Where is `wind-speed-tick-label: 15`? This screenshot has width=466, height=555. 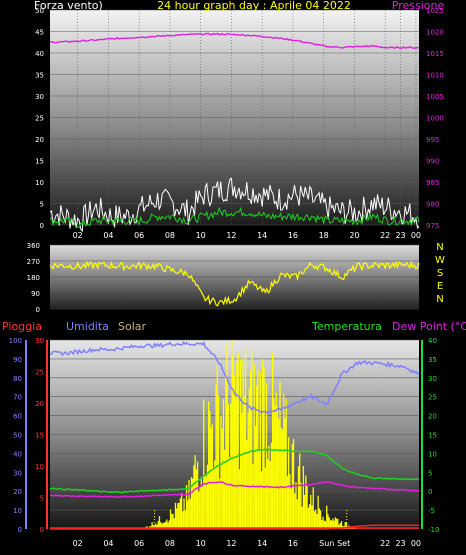 wind-speed-tick-label: 15 is located at coordinates (39, 162).